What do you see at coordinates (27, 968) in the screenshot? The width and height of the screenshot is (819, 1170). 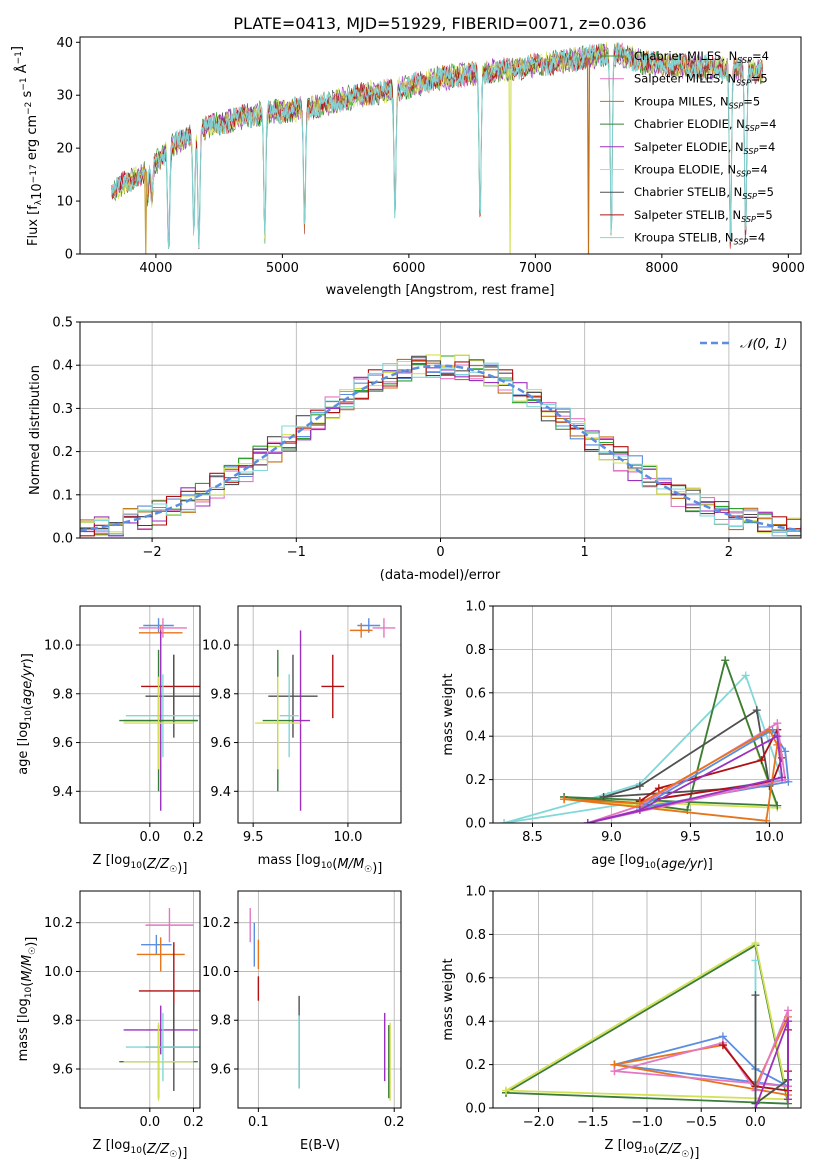 I see `y-axis-label-part: M/M` at bounding box center [27, 968].